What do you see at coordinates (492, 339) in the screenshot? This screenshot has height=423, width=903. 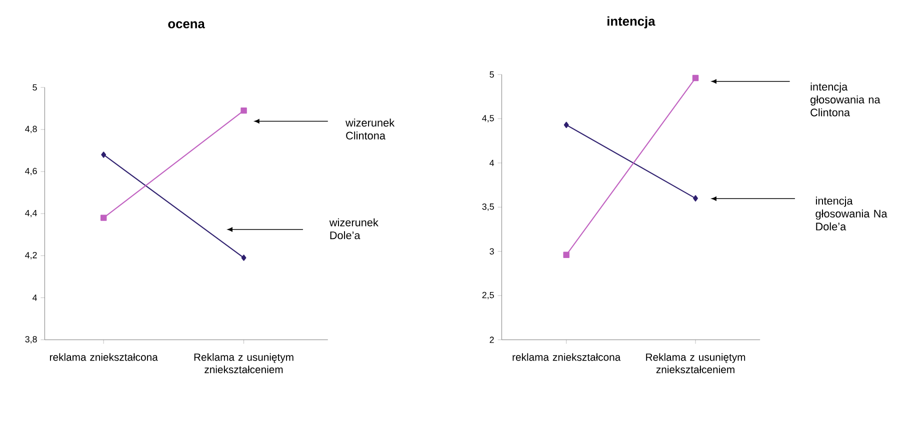 I see `y-tick-label: 2` at bounding box center [492, 339].